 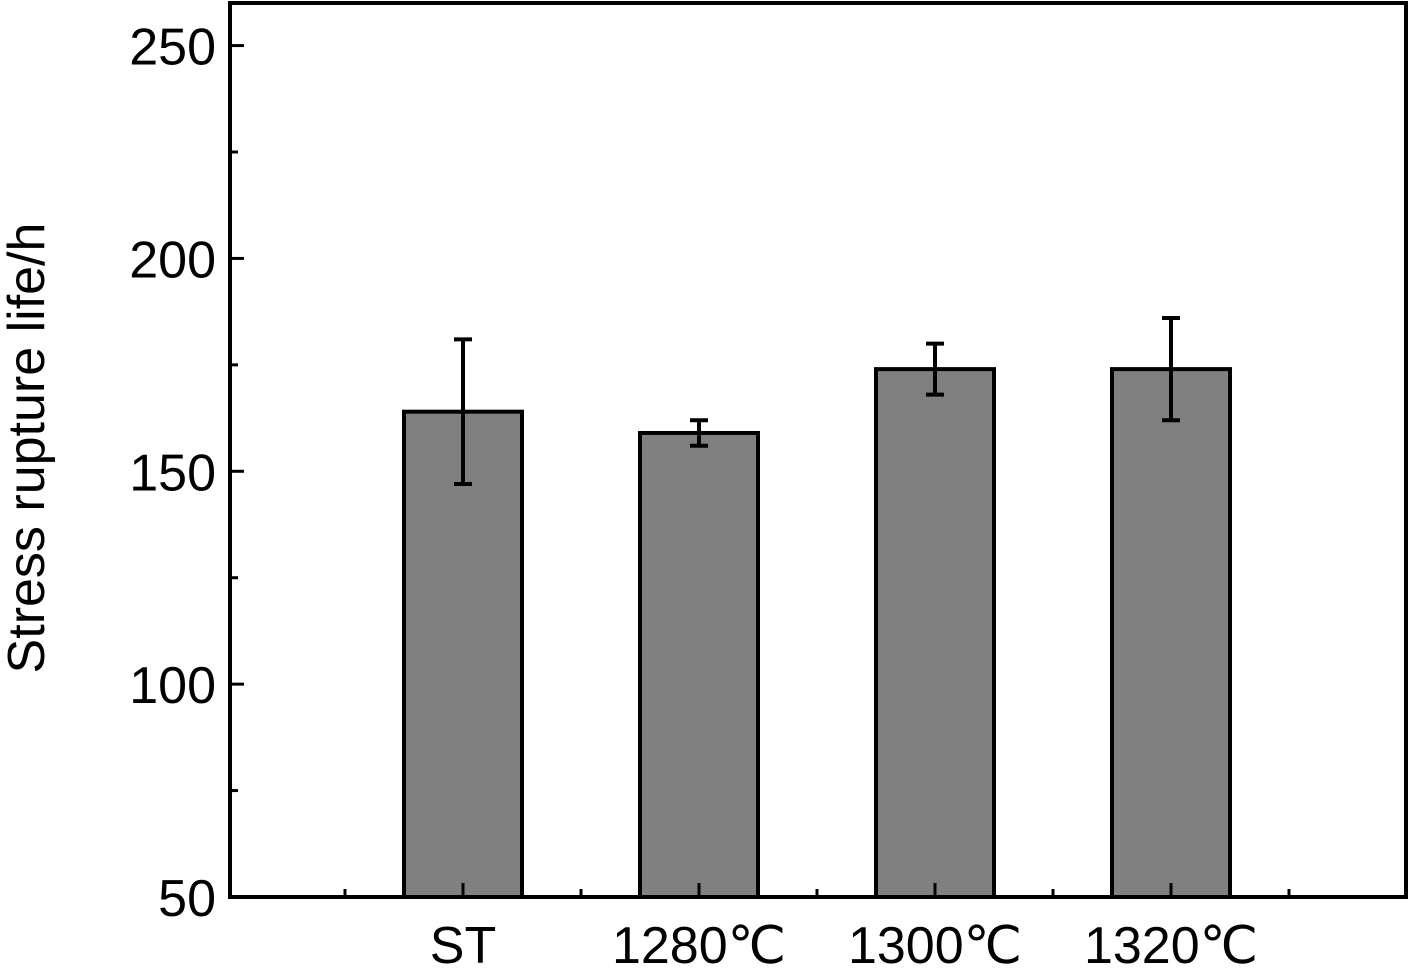 I want to click on y-axis-title: Stress rupture life/h, so click(x=28, y=448).